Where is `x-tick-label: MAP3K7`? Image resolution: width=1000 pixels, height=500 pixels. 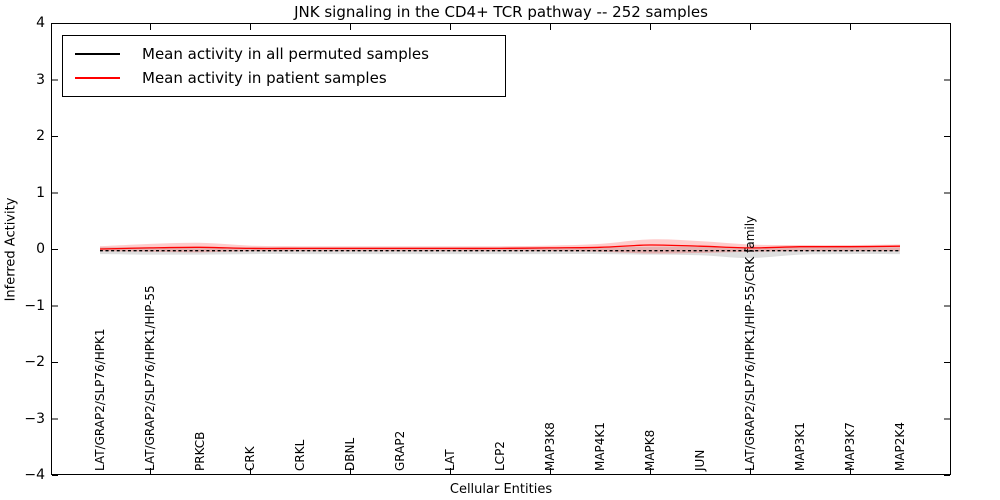 x-tick-label: MAP3K7 is located at coordinates (850, 446).